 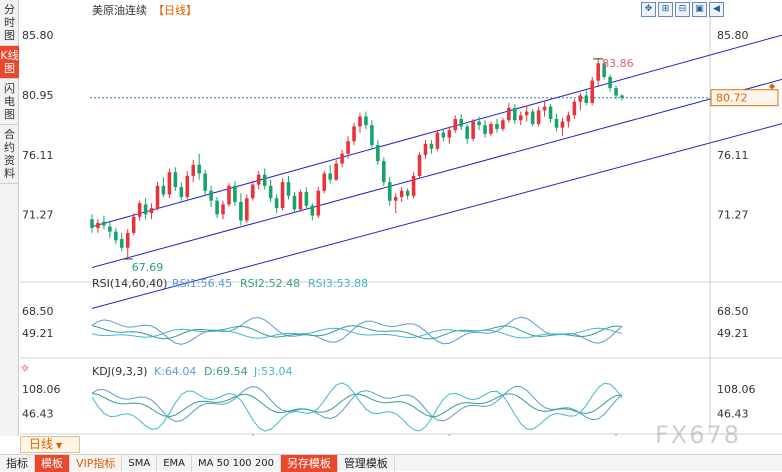 I want to click on zoom-in-icon: ⊞, so click(x=665, y=9).